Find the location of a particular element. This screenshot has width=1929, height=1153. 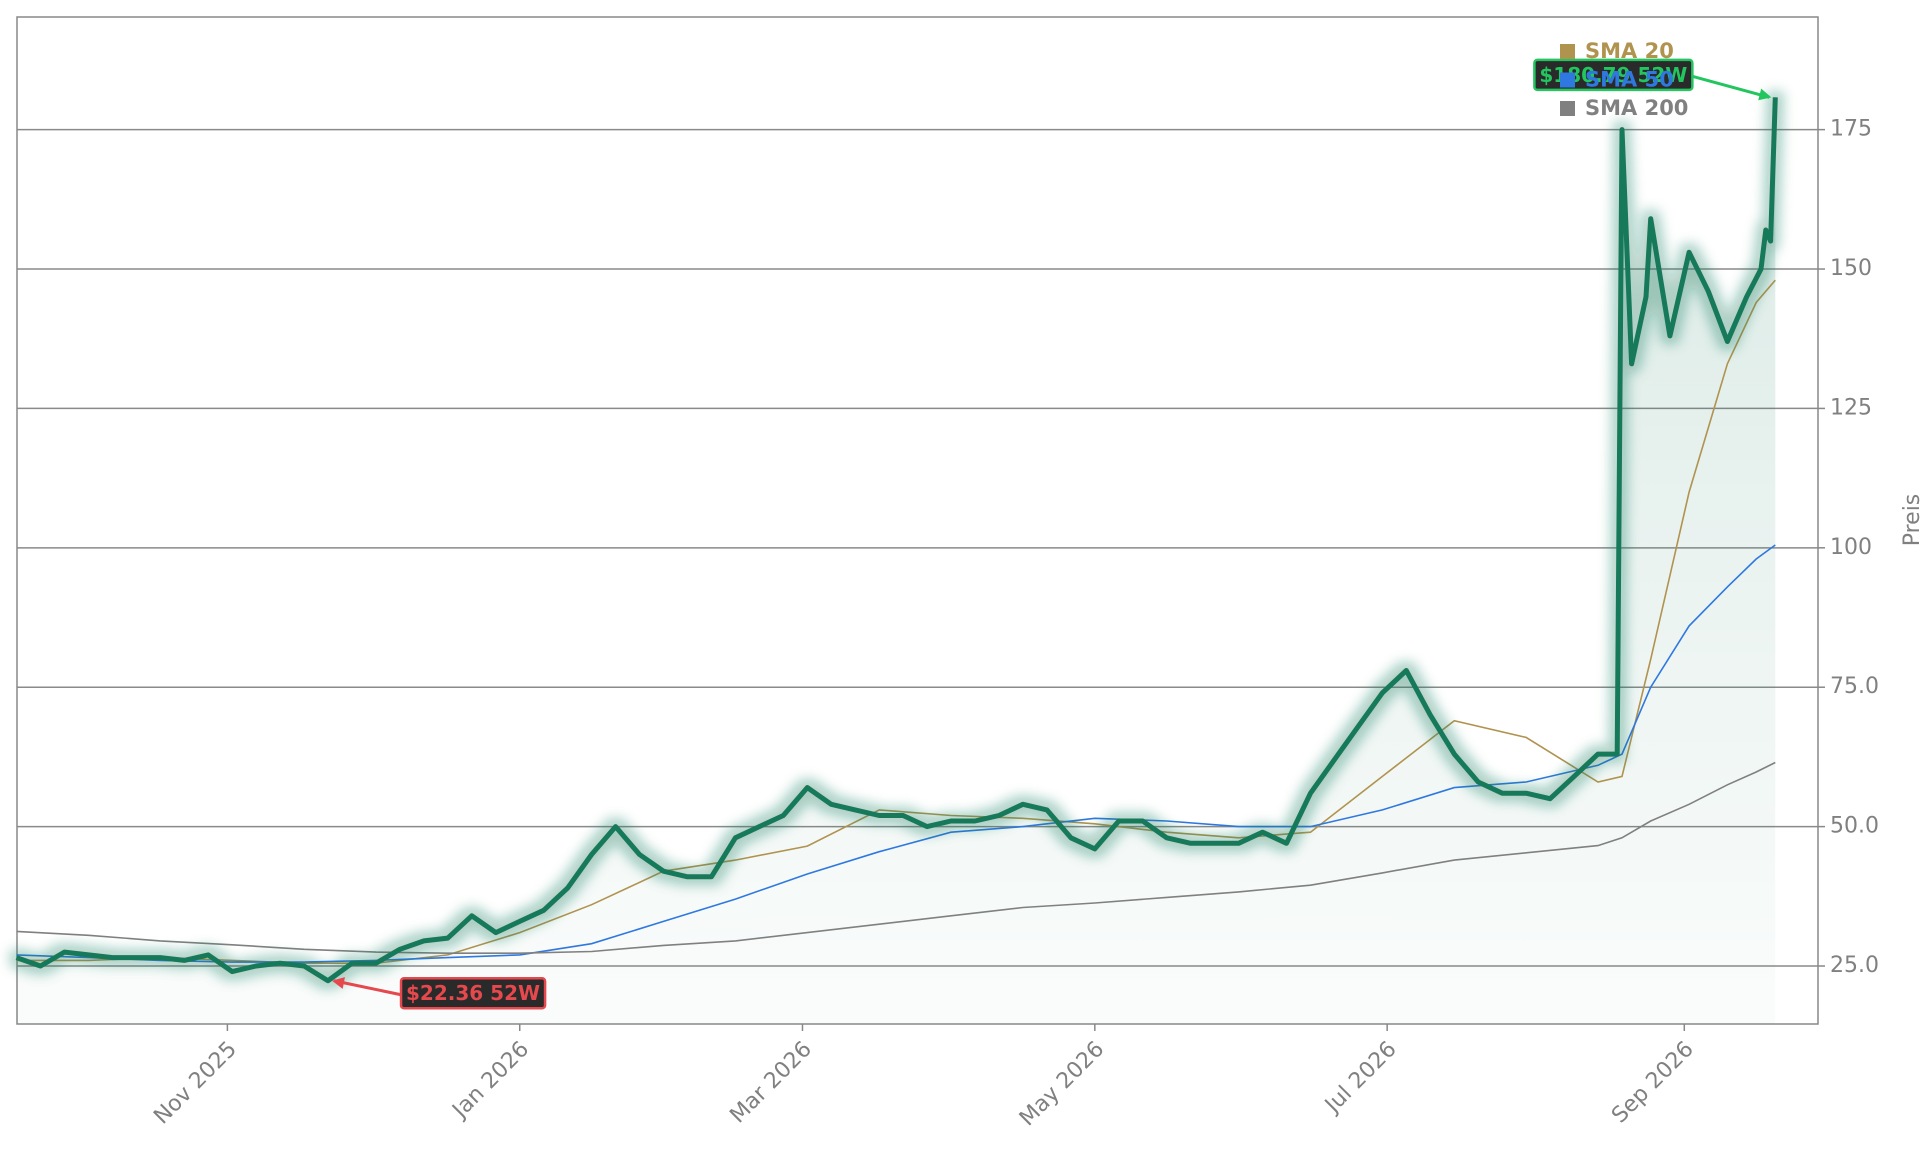

x-tick-label: May 2026 is located at coordinates (1062, 1084).